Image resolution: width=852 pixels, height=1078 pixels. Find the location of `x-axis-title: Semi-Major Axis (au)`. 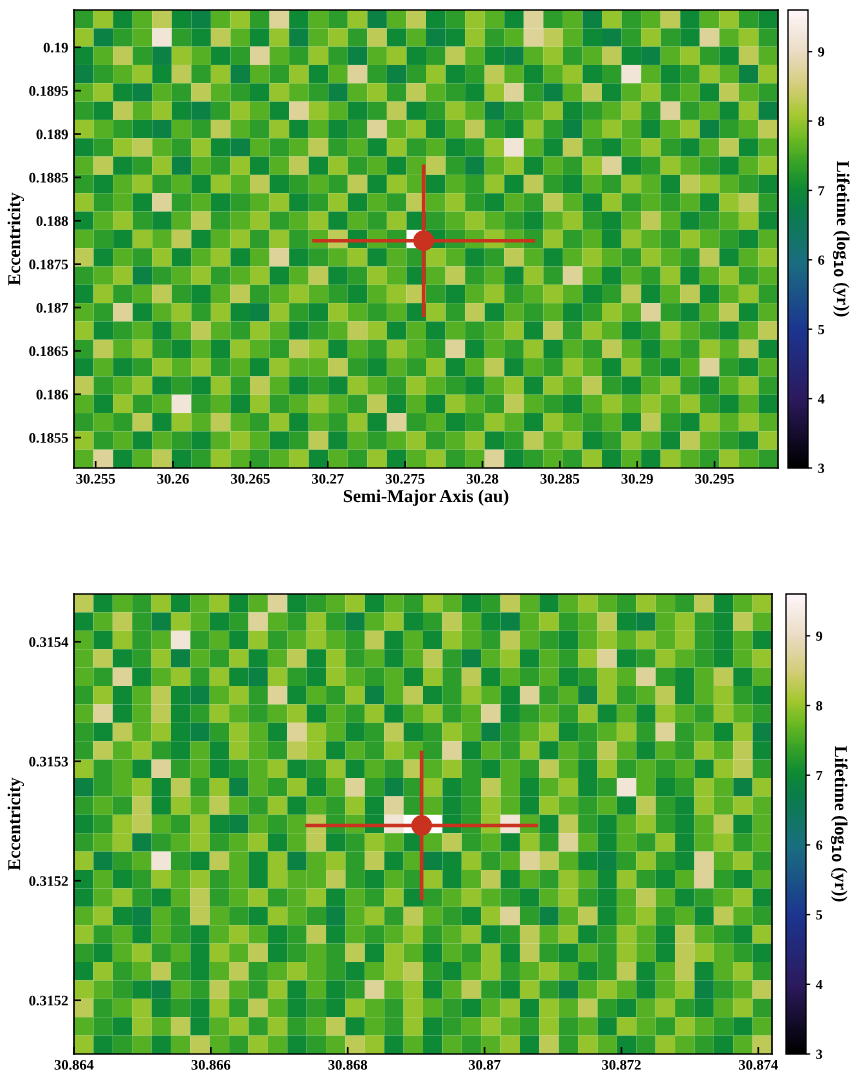

x-axis-title: Semi-Major Axis (au) is located at coordinates (426, 497).